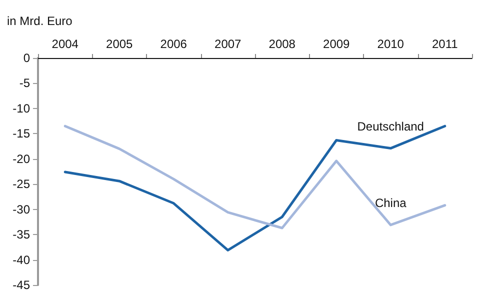  What do you see at coordinates (21, 133) in the screenshot?
I see `y-tick-label: -15` at bounding box center [21, 133].